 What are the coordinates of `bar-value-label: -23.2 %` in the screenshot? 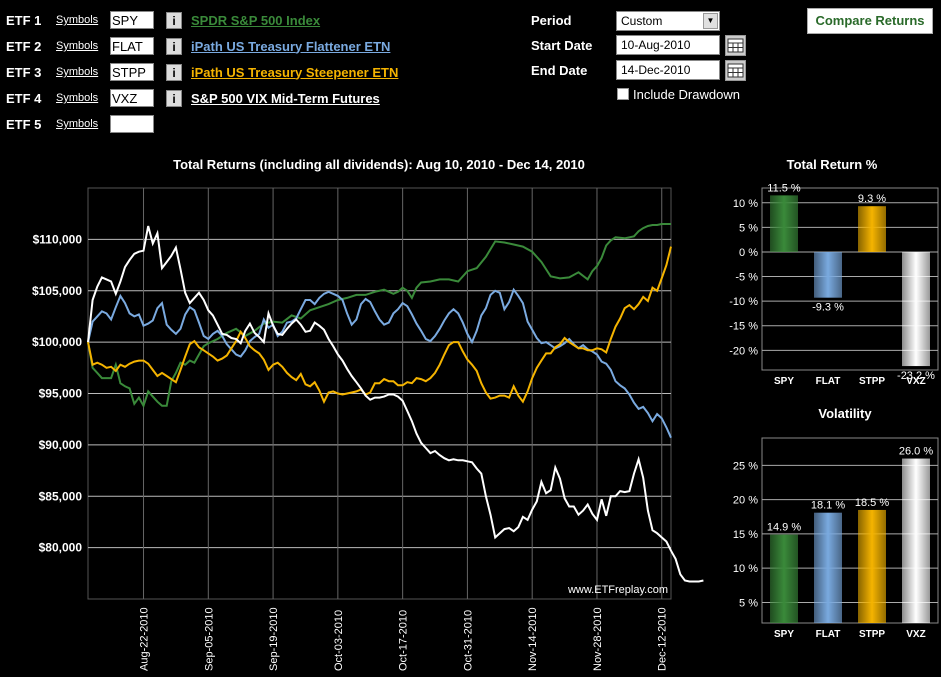 It's located at (916, 376).